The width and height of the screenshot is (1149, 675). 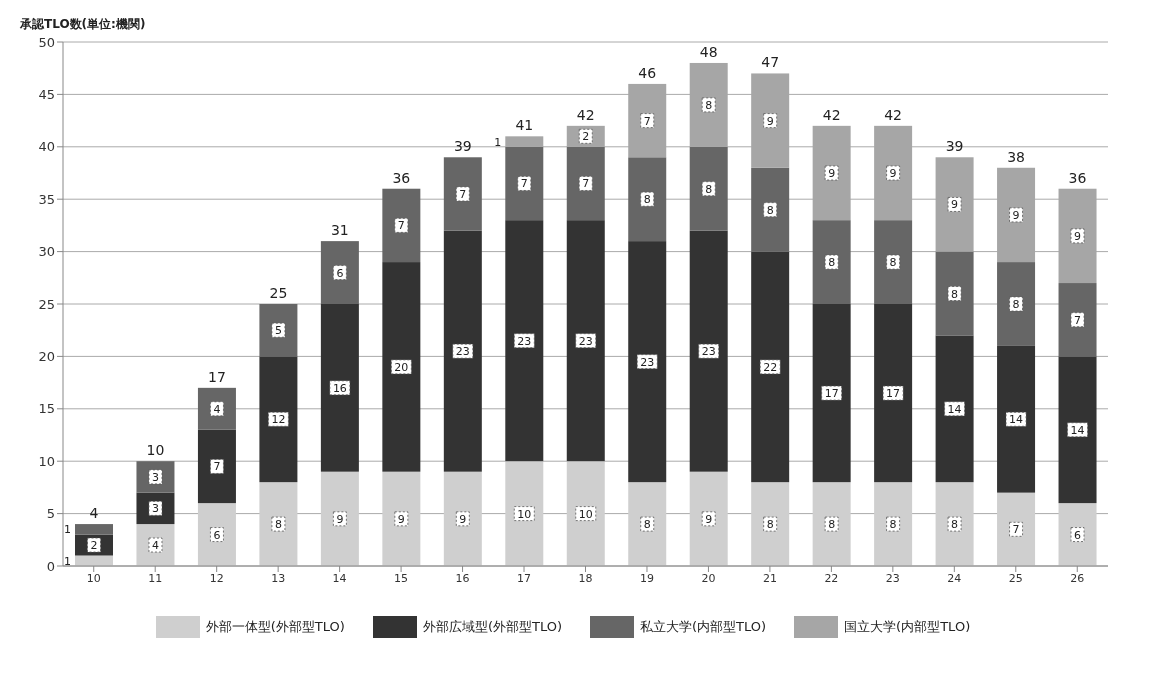 I want to click on total-label: 41, so click(x=524, y=125).